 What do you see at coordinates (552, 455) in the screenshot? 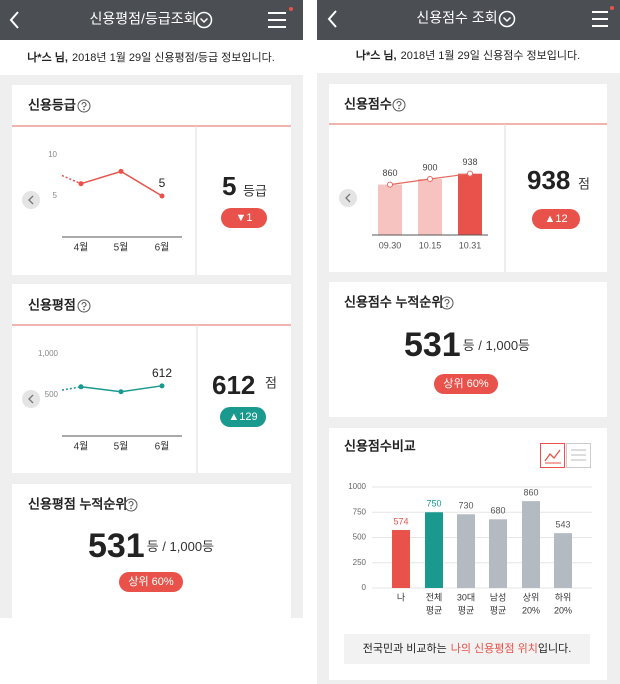
I see `chart-view-button` at bounding box center [552, 455].